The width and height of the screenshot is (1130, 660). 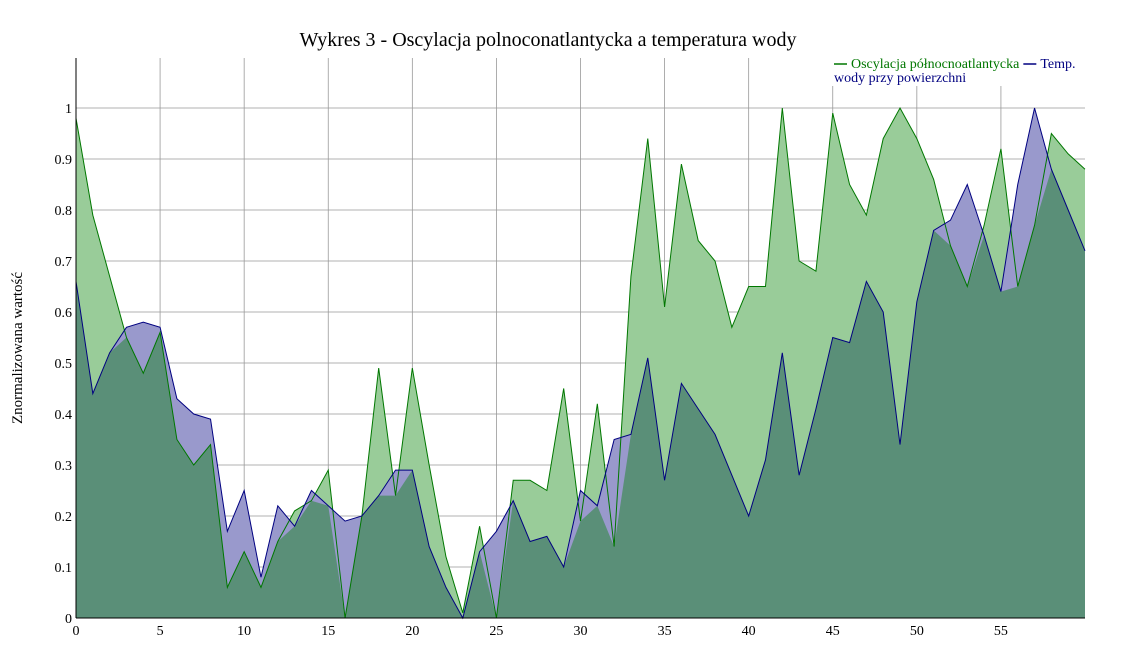 What do you see at coordinates (64, 568) in the screenshot?
I see `y-tick-label: 0.1` at bounding box center [64, 568].